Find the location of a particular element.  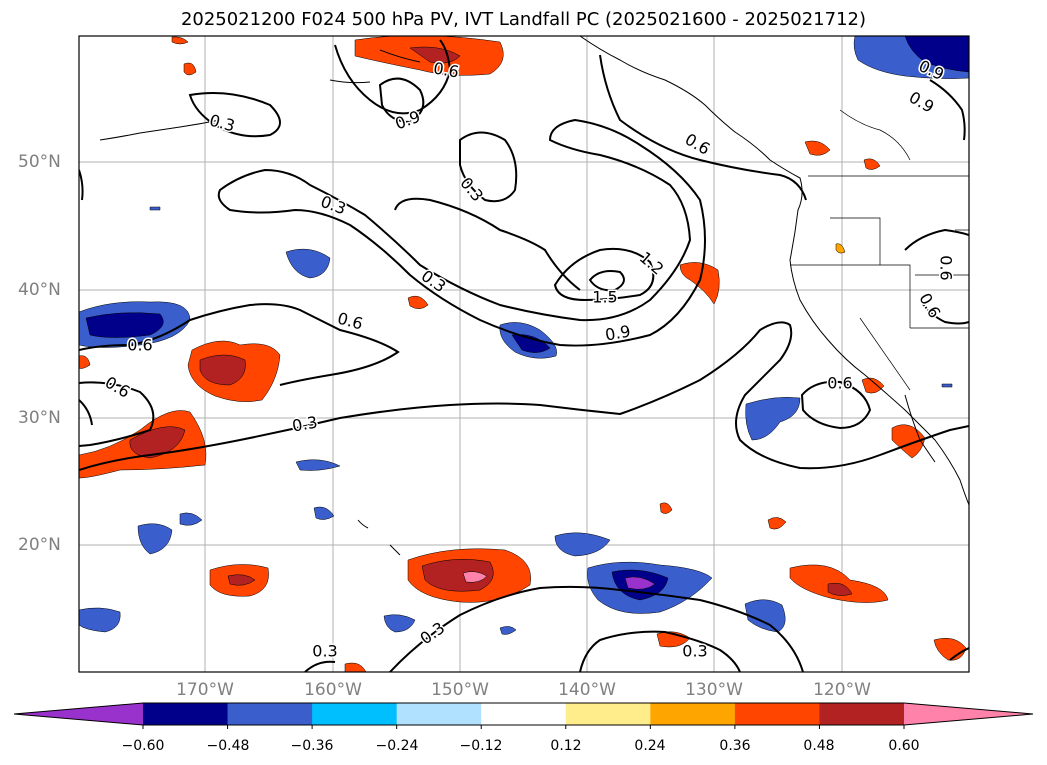

colorbar-extend-max is located at coordinates (968, 714).